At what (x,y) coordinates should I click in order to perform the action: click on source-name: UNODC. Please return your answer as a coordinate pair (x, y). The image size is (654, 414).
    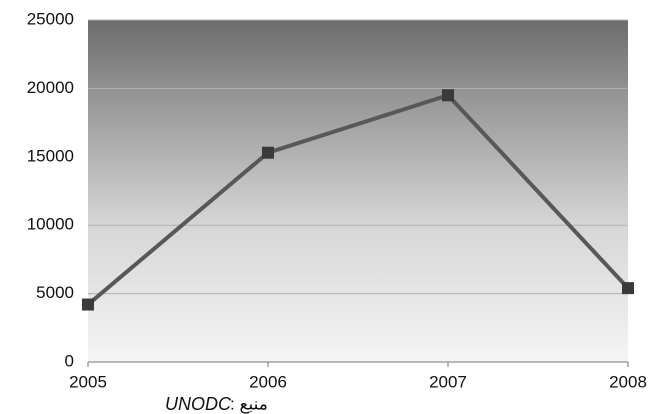
    Looking at the image, I should click on (198, 404).